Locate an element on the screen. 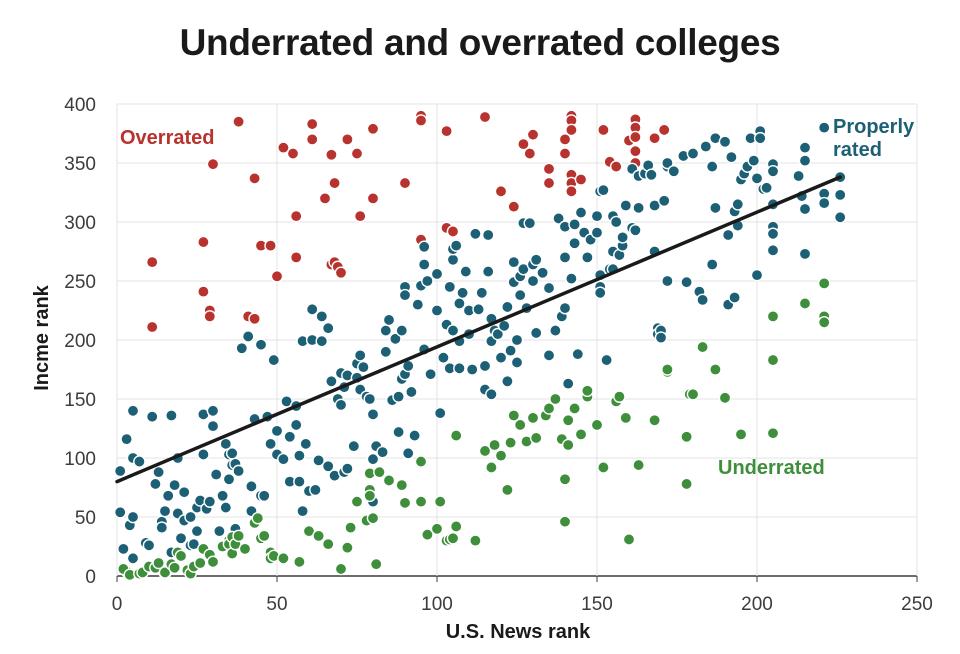  y-tick-label: 100 is located at coordinates (80, 459).